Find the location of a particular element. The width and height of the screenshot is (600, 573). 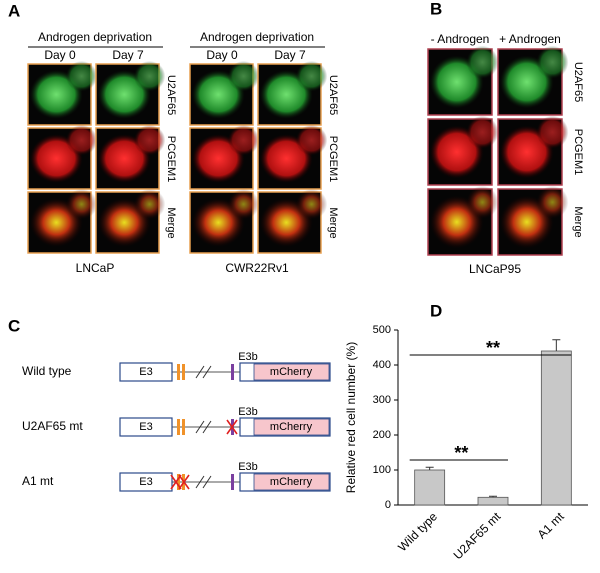

x-tick-label: A1 mt is located at coordinates (551, 525).